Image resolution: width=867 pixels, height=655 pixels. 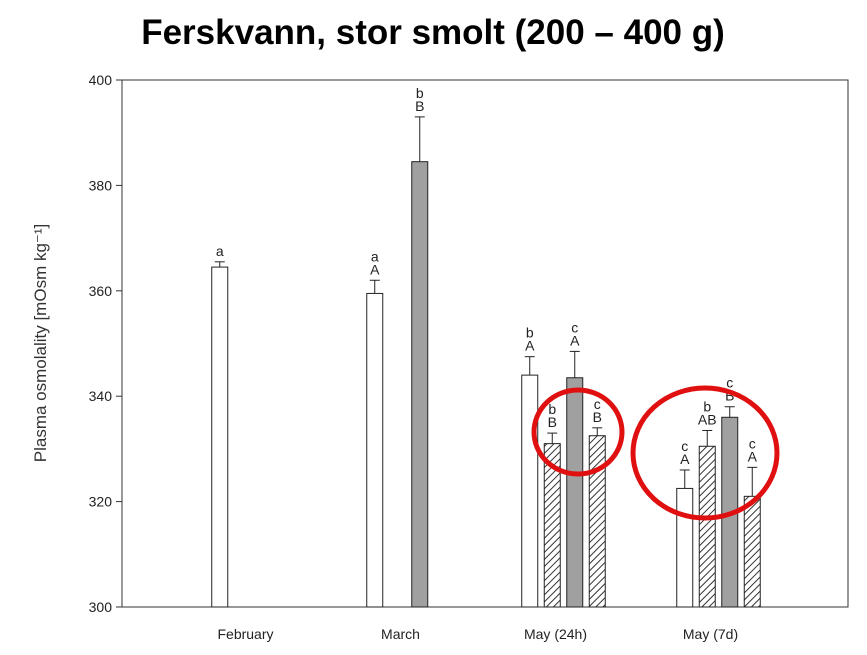 I want to click on y-axis-label: Plasma osmolality [mOsm kg⁻¹], so click(x=40, y=343).